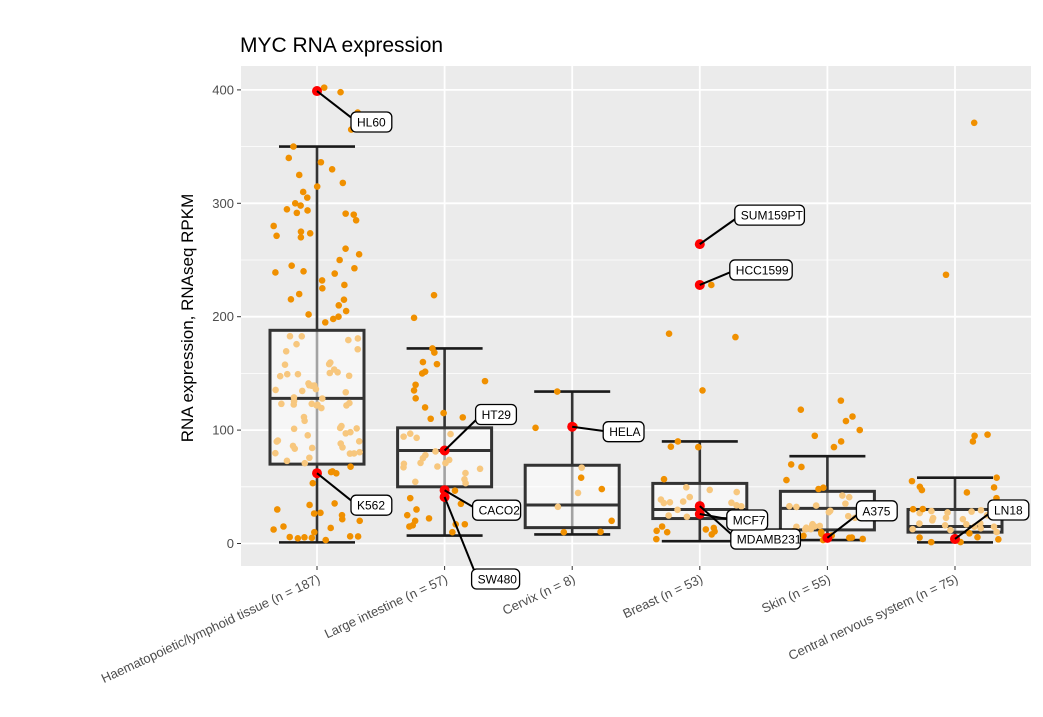  I want to click on box, so click(445, 457).